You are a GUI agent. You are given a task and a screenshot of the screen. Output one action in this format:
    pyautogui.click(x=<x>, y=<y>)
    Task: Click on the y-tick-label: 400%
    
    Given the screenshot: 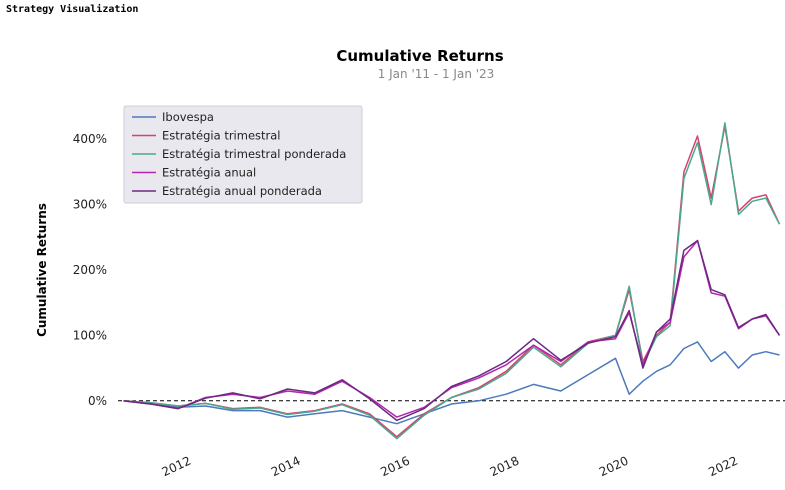 What is the action you would take?
    pyautogui.click(x=90, y=139)
    